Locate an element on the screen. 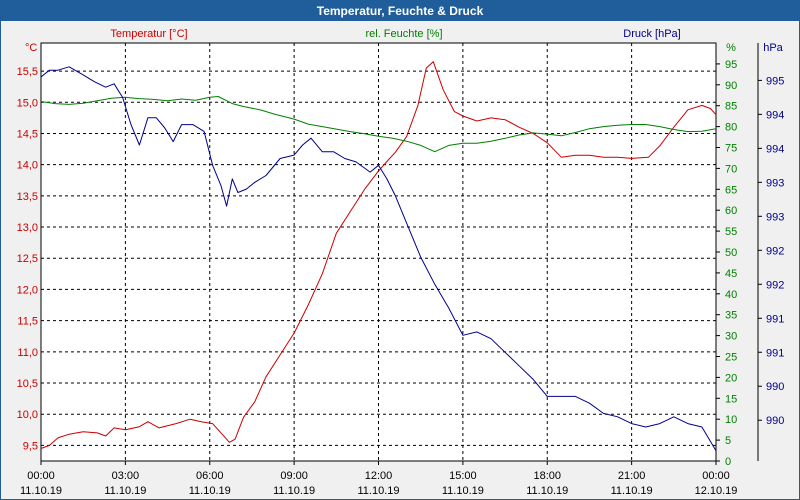 This screenshot has height=500, width=800. temperature-tick-label: 14,0 is located at coordinates (27, 166).